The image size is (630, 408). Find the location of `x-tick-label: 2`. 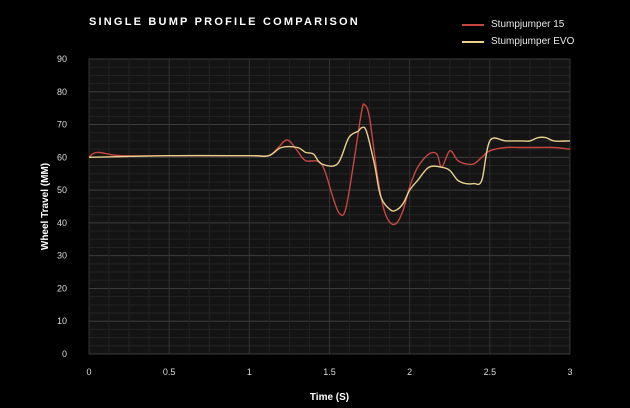

x-tick-label: 2 is located at coordinates (409, 372).